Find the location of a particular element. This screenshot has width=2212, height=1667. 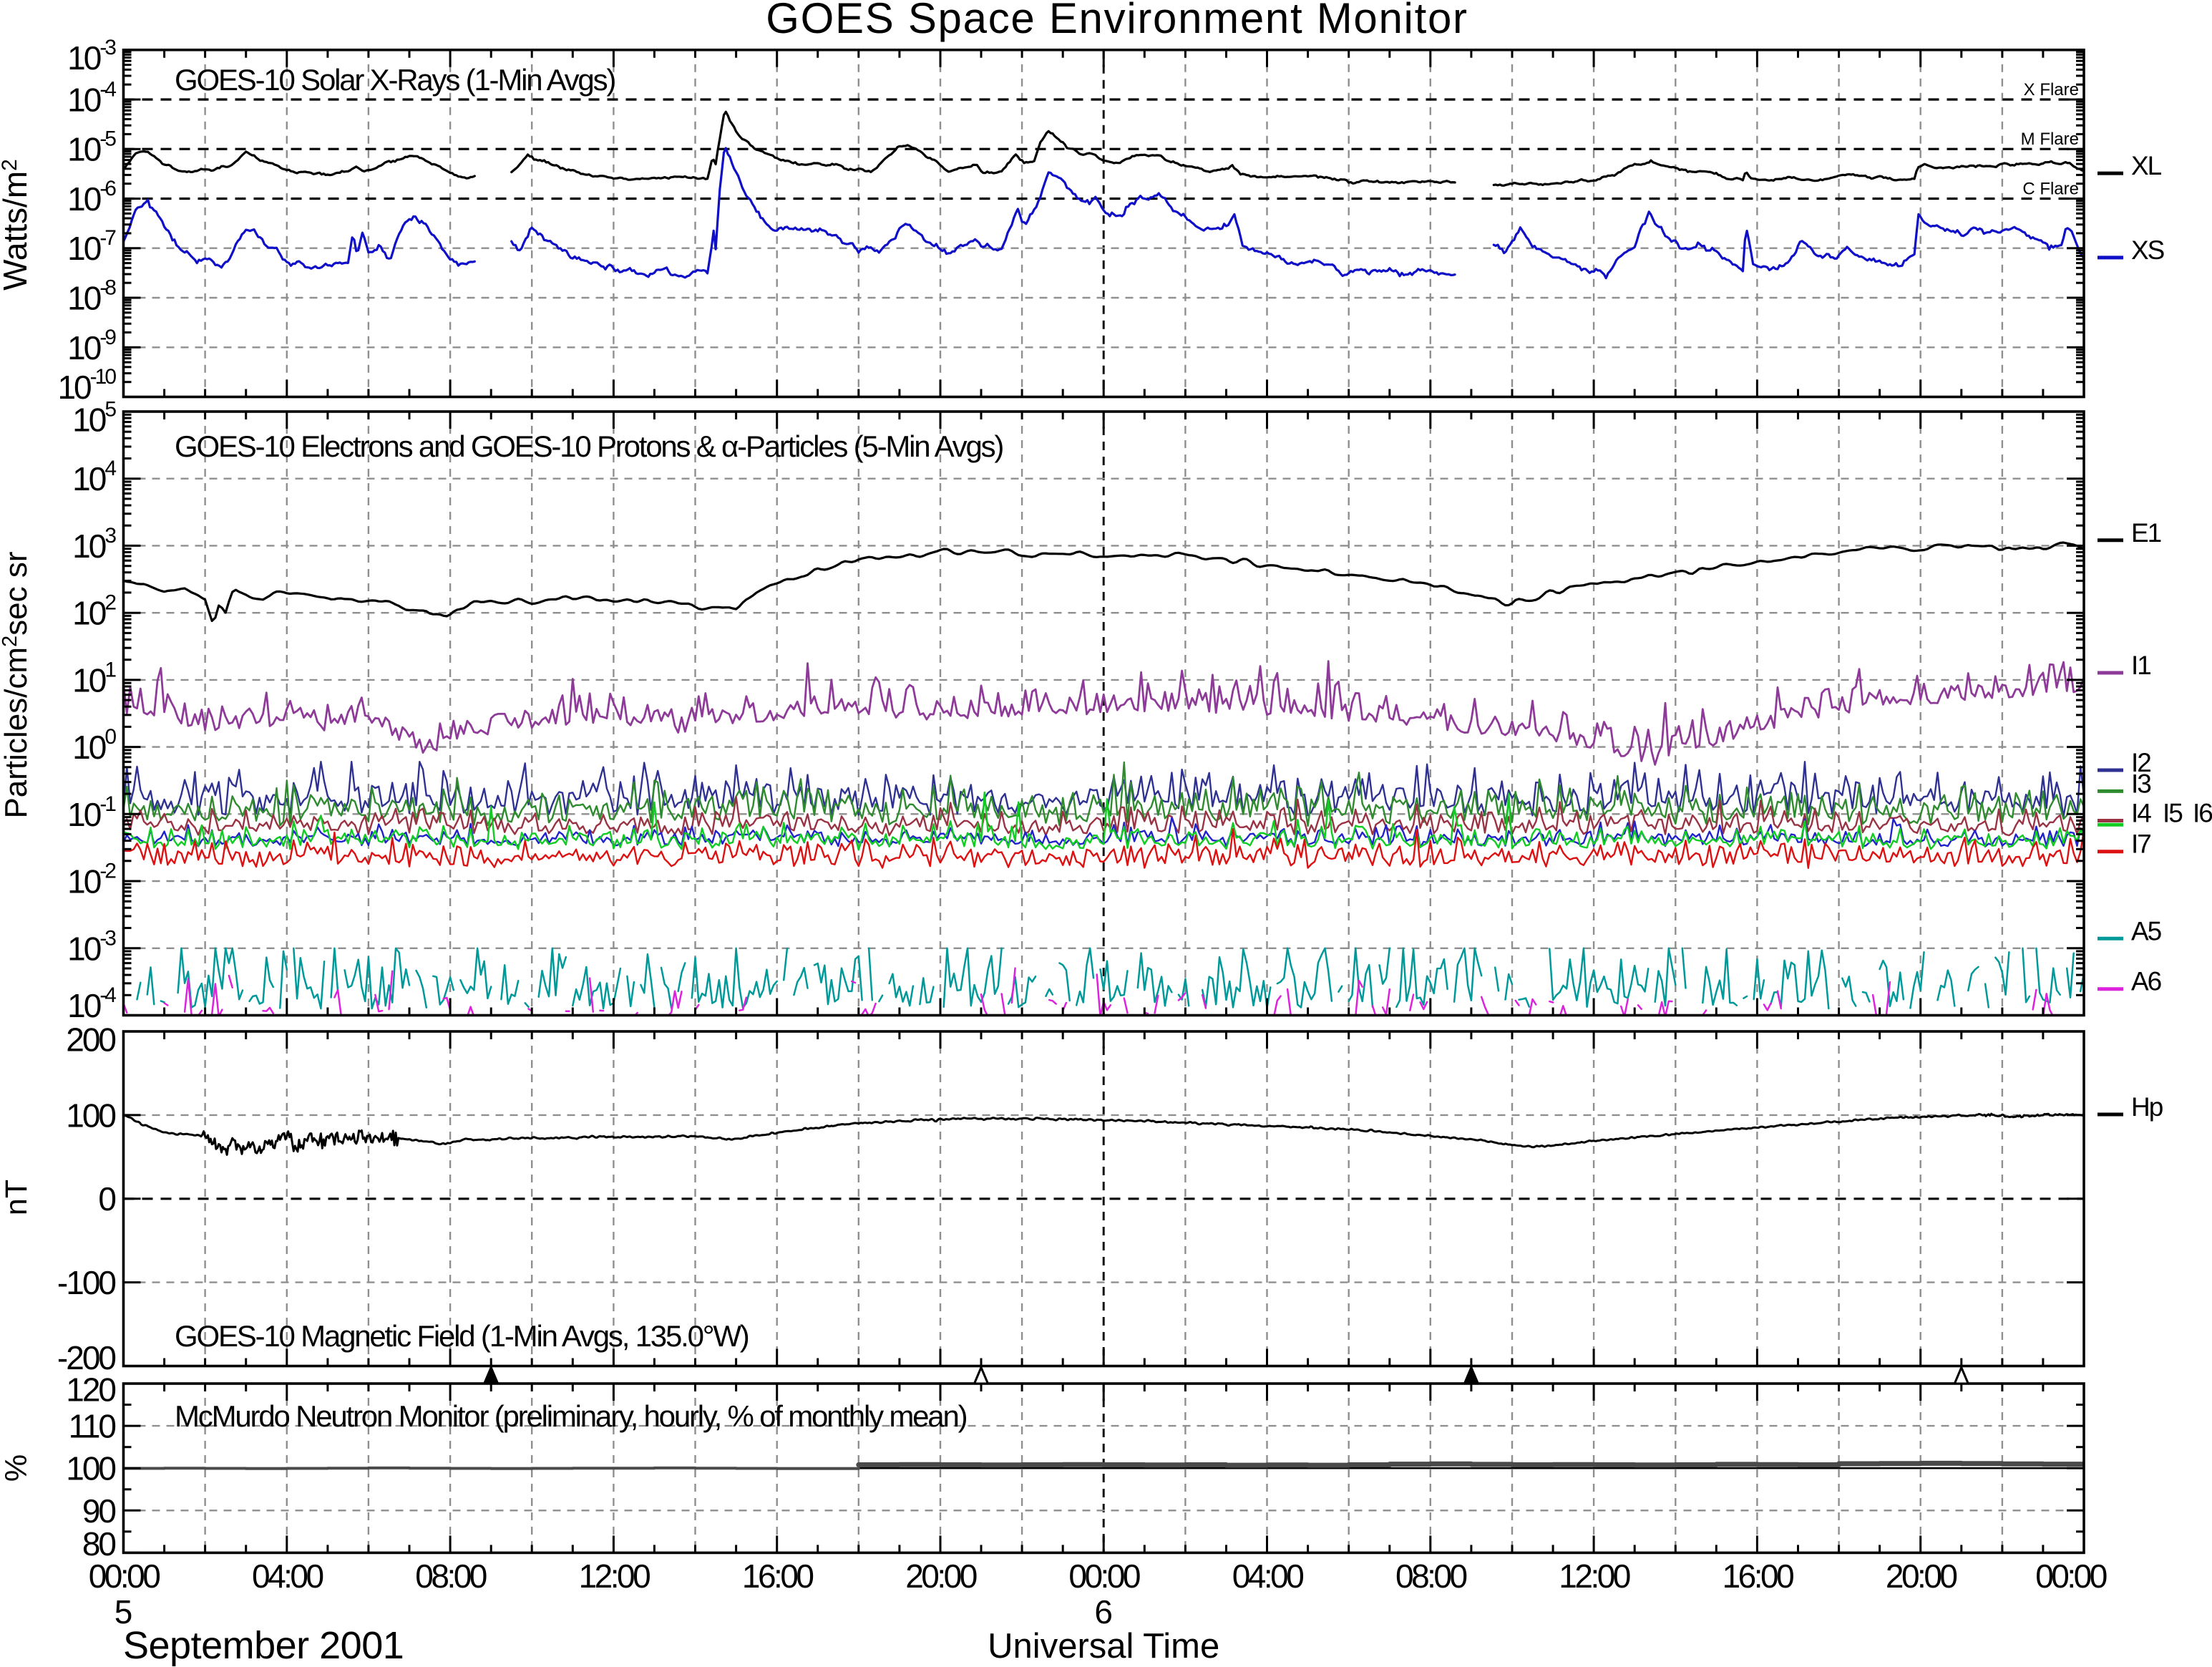

svg-text: XS is located at coordinates (2147, 250).